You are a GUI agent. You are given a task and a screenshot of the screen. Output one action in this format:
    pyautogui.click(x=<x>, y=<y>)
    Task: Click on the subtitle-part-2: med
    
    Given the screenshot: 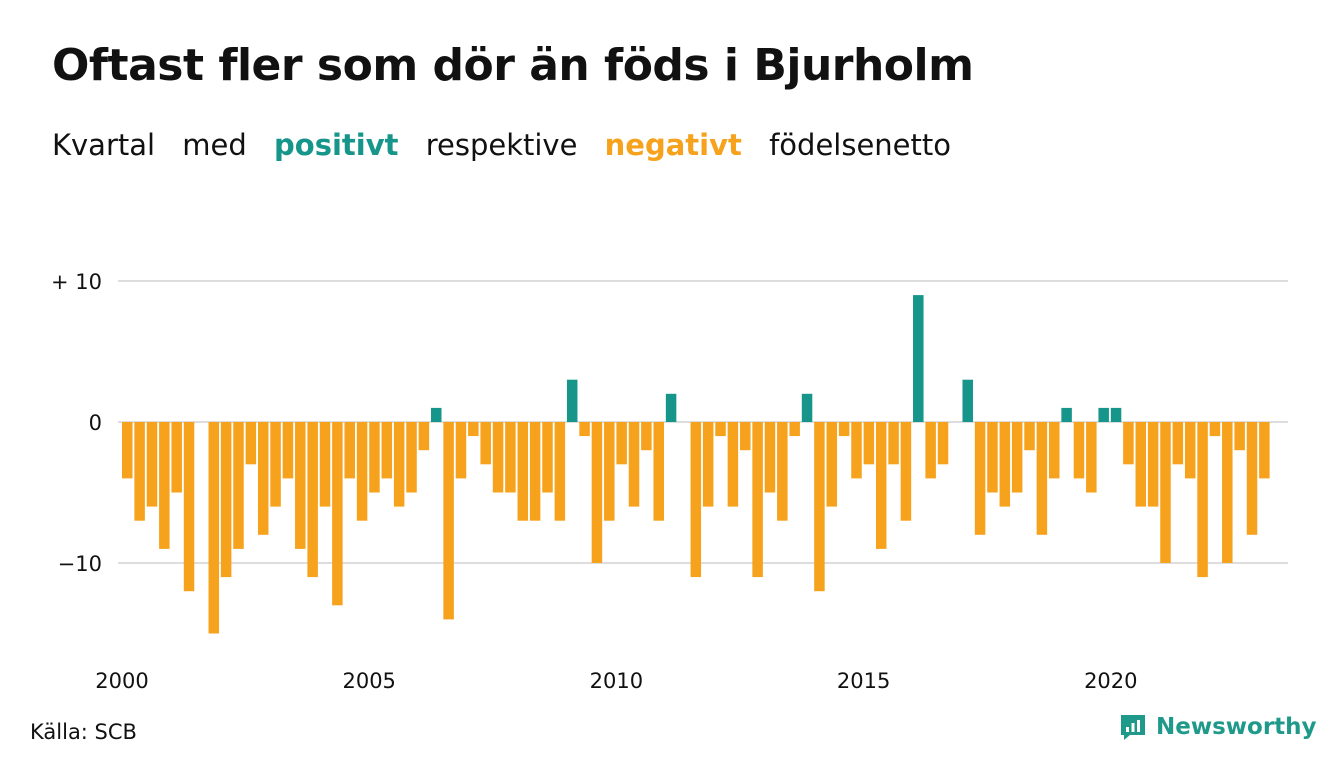 What is the action you would take?
    pyautogui.click(x=214, y=145)
    